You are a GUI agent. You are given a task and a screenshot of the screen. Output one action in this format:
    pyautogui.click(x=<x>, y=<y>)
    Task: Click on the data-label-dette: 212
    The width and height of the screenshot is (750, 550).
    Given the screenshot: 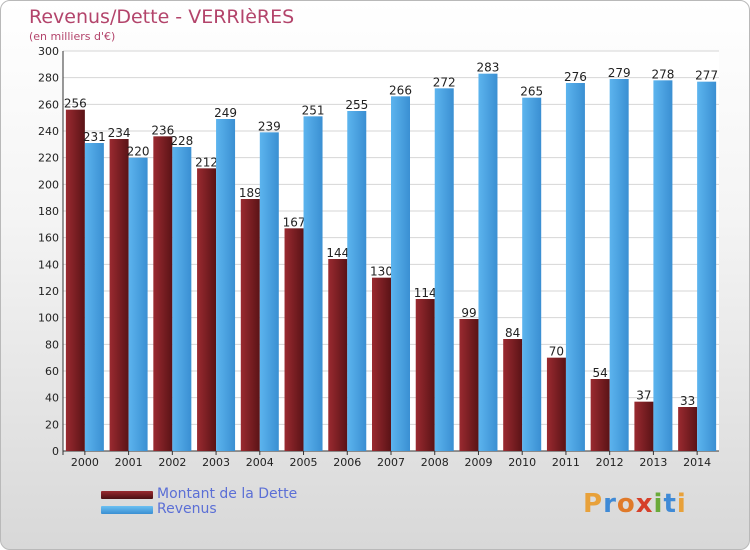 What is the action you would take?
    pyautogui.click(x=206, y=162)
    